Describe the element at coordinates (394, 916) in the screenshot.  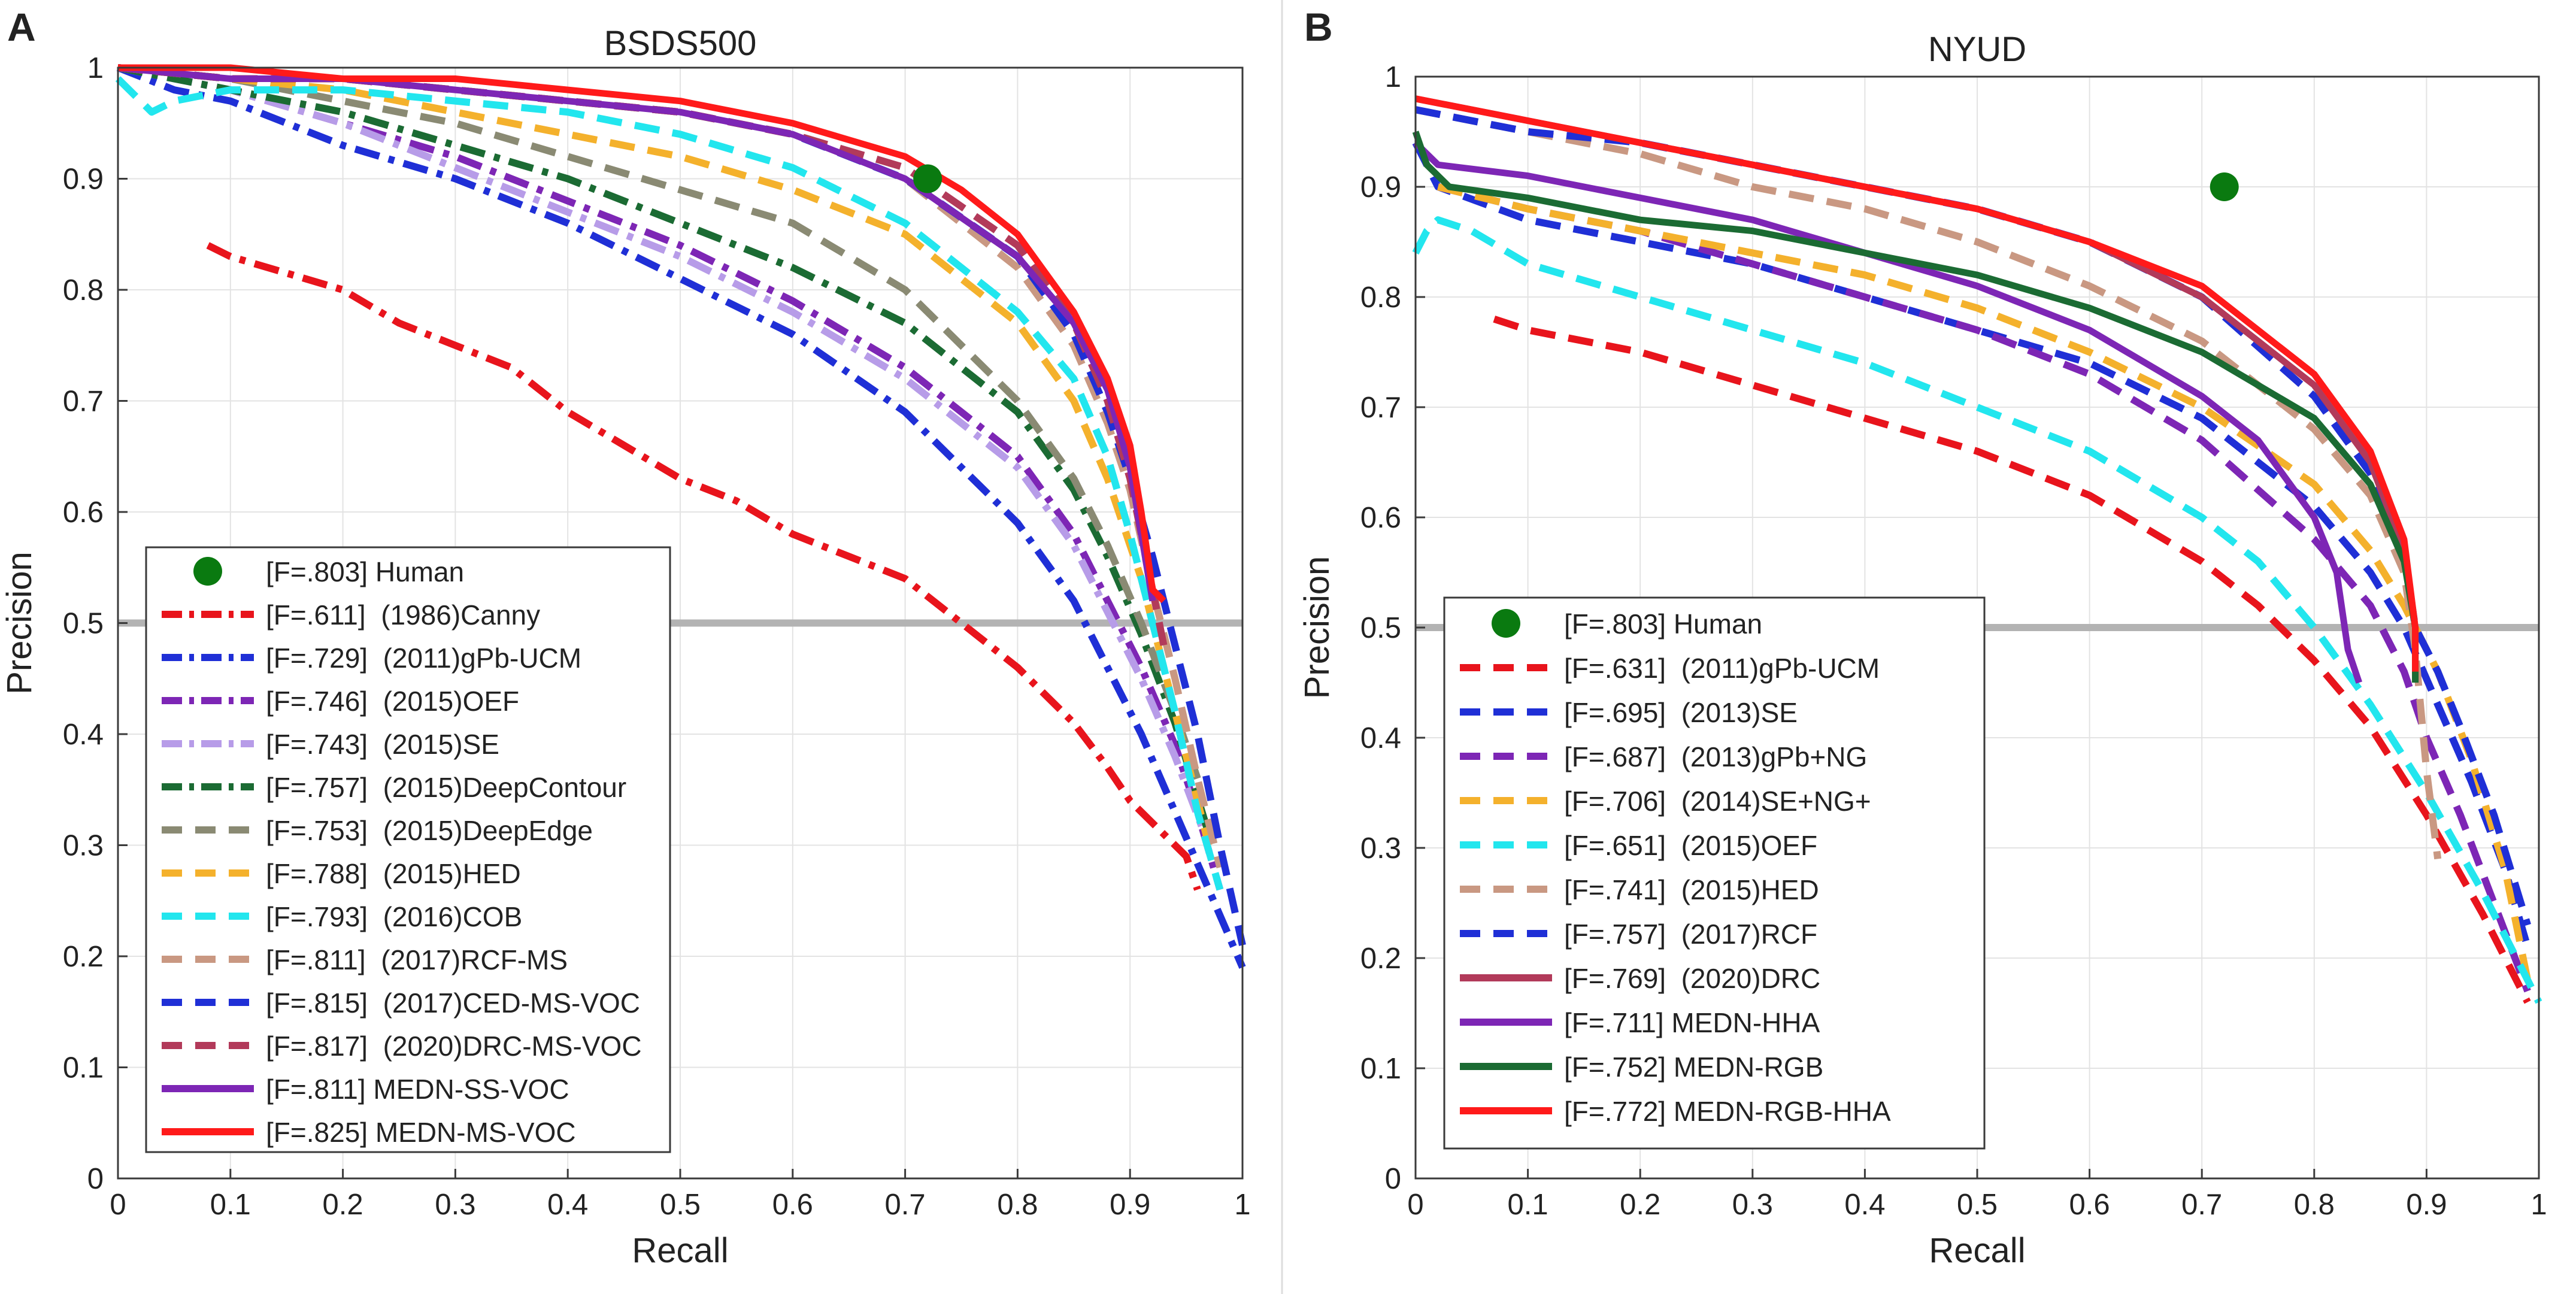
I see `legend-label: [F=.793] (2016)COB` at that location.